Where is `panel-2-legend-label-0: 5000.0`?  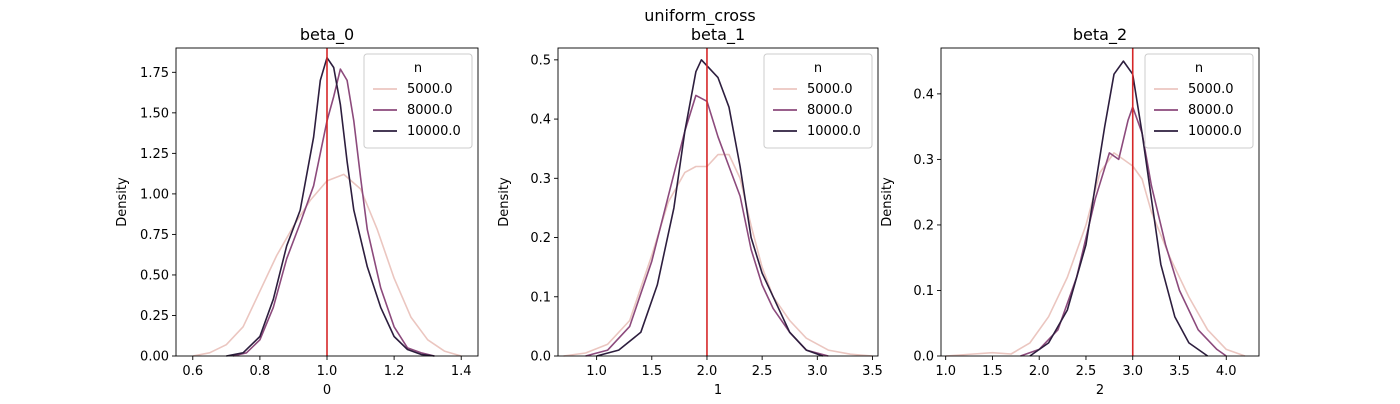 panel-2-legend-label-0: 5000.0 is located at coordinates (1211, 89).